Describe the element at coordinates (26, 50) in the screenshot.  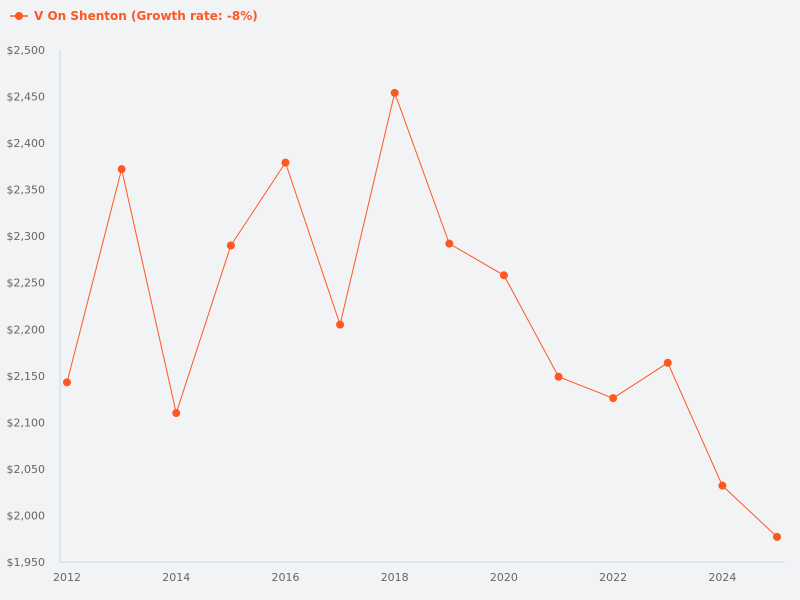
I see `y-tick-label: $2,500` at that location.